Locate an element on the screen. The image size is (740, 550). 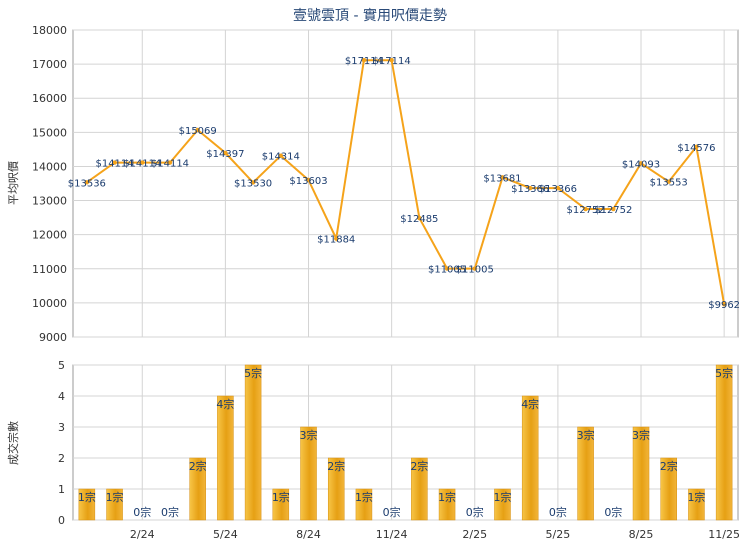
data-label: $11884 is located at coordinates (336, 240).